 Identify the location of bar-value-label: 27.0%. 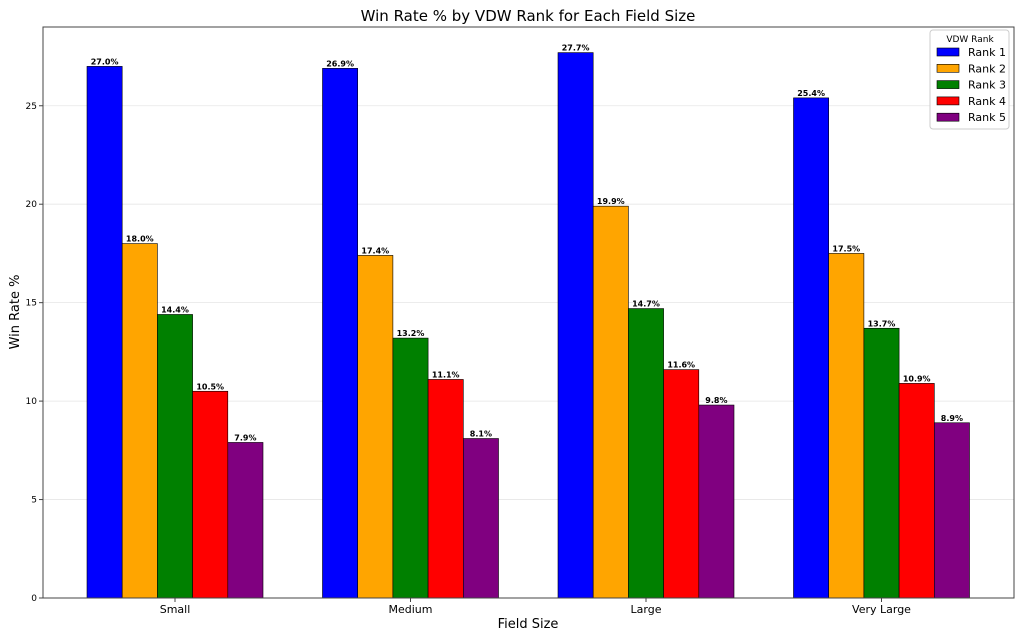
(105, 61).